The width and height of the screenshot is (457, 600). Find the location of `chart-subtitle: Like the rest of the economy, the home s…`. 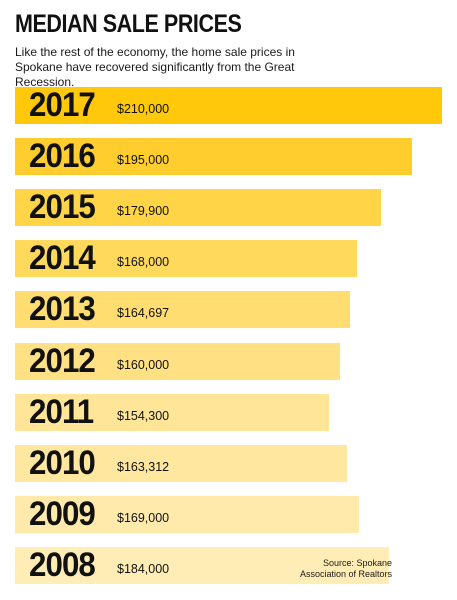

chart-subtitle: Like the rest of the economy, the home s… is located at coordinates (155, 67).